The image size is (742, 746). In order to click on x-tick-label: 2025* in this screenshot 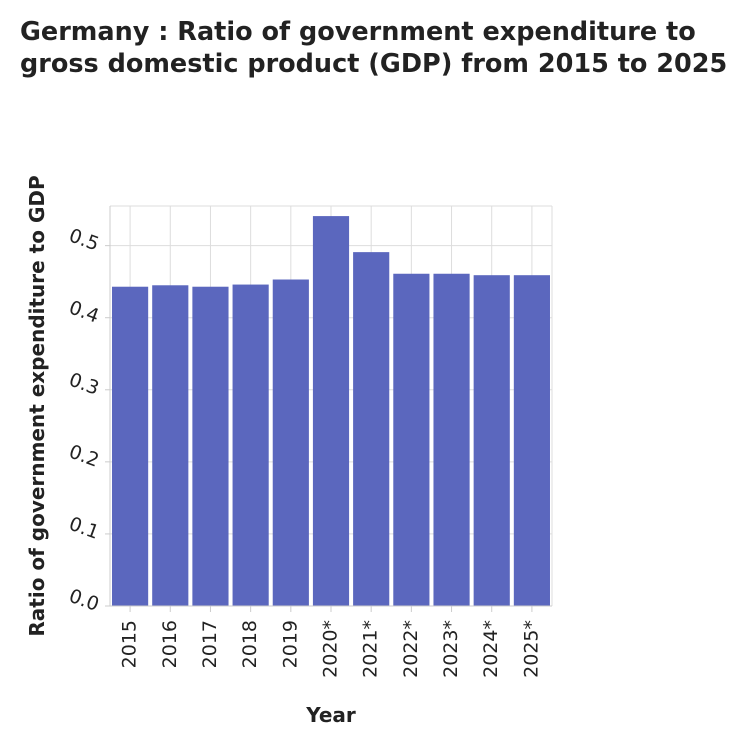, I will do `click(531, 649)`.